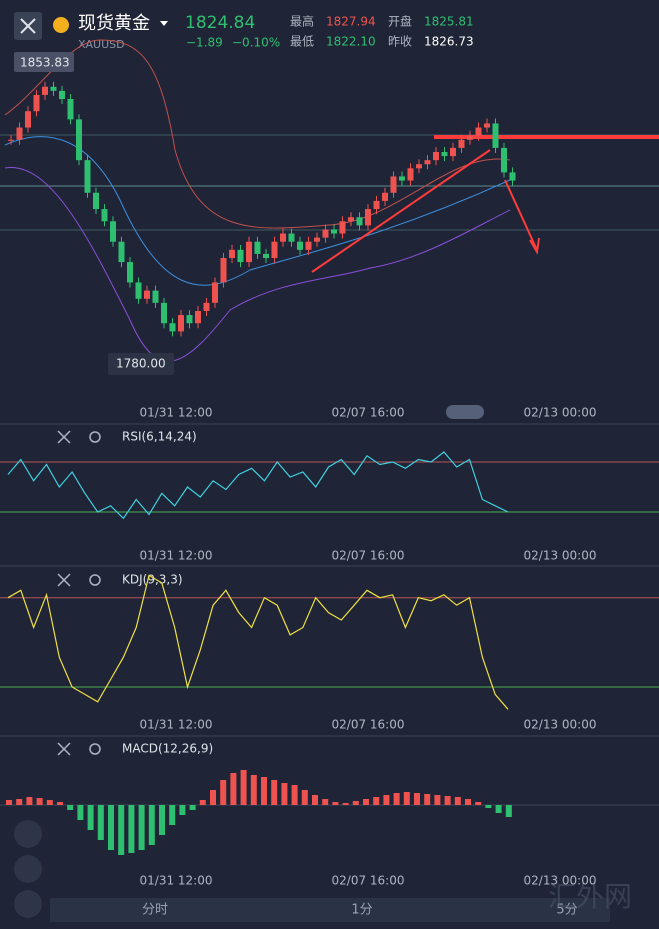 The image size is (659, 929). I want to click on stat-value: 1827.94, so click(351, 22).